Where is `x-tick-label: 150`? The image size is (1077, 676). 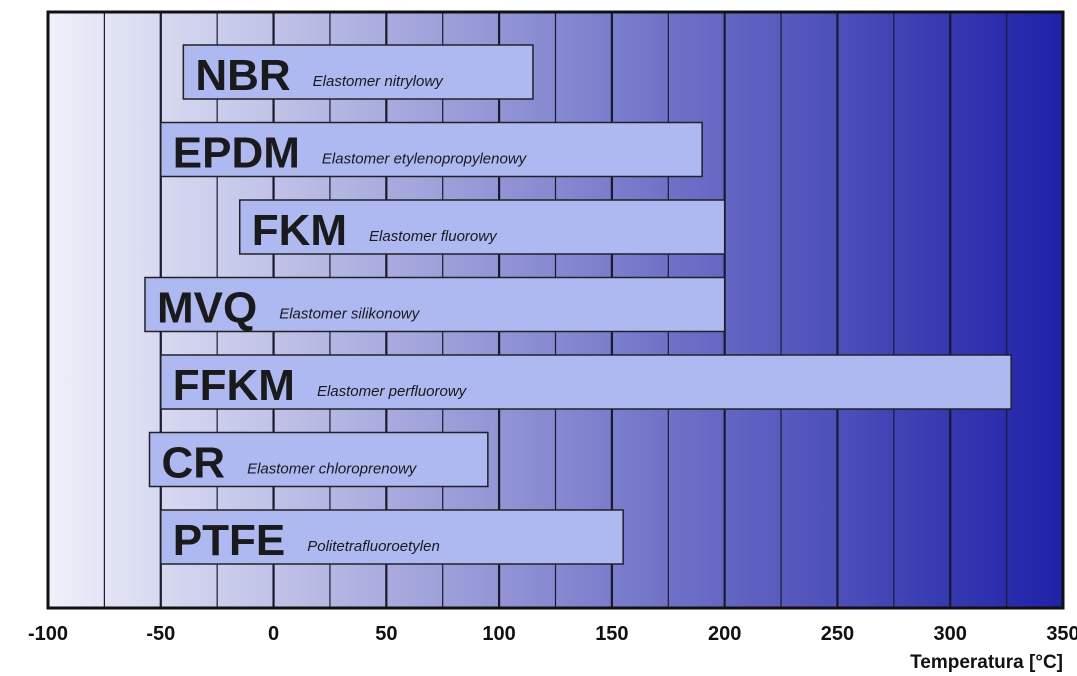
x-tick-label: 150 is located at coordinates (611, 634).